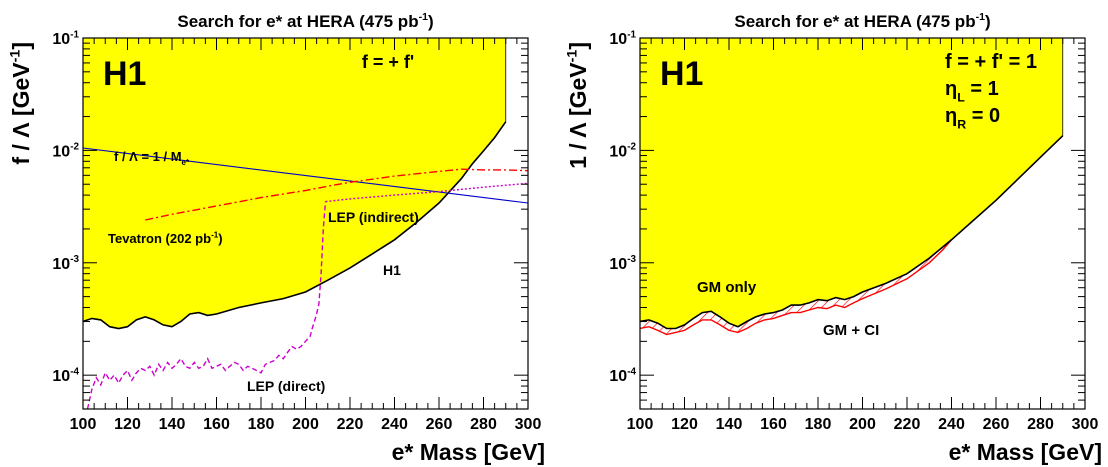 Image resolution: width=1108 pixels, height=467 pixels. I want to click on text-part: e* Mass [GeV], so click(1025, 452).